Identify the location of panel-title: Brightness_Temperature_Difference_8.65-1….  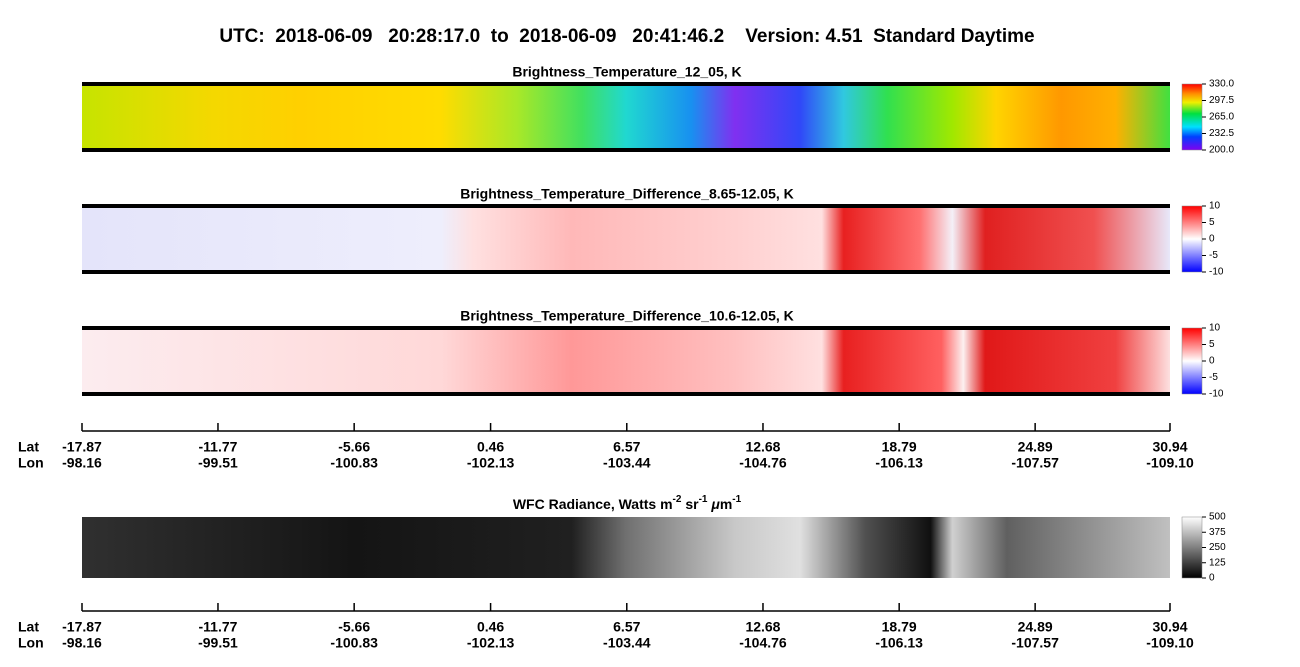
(627, 194).